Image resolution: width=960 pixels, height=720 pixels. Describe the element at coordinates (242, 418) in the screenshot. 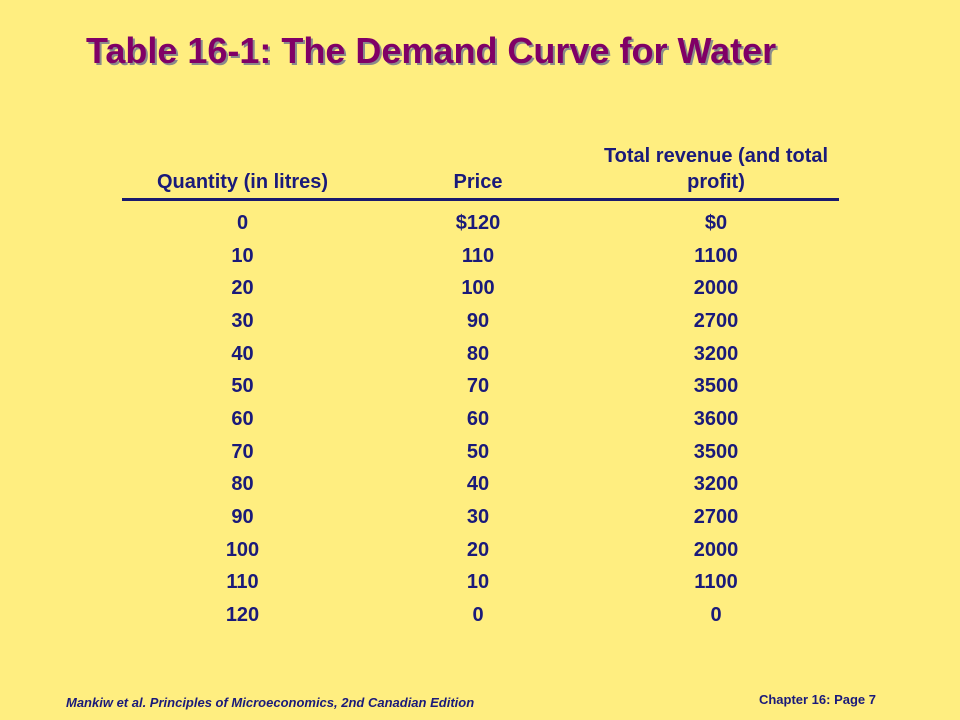

I see `cell-quantity: 60` at that location.